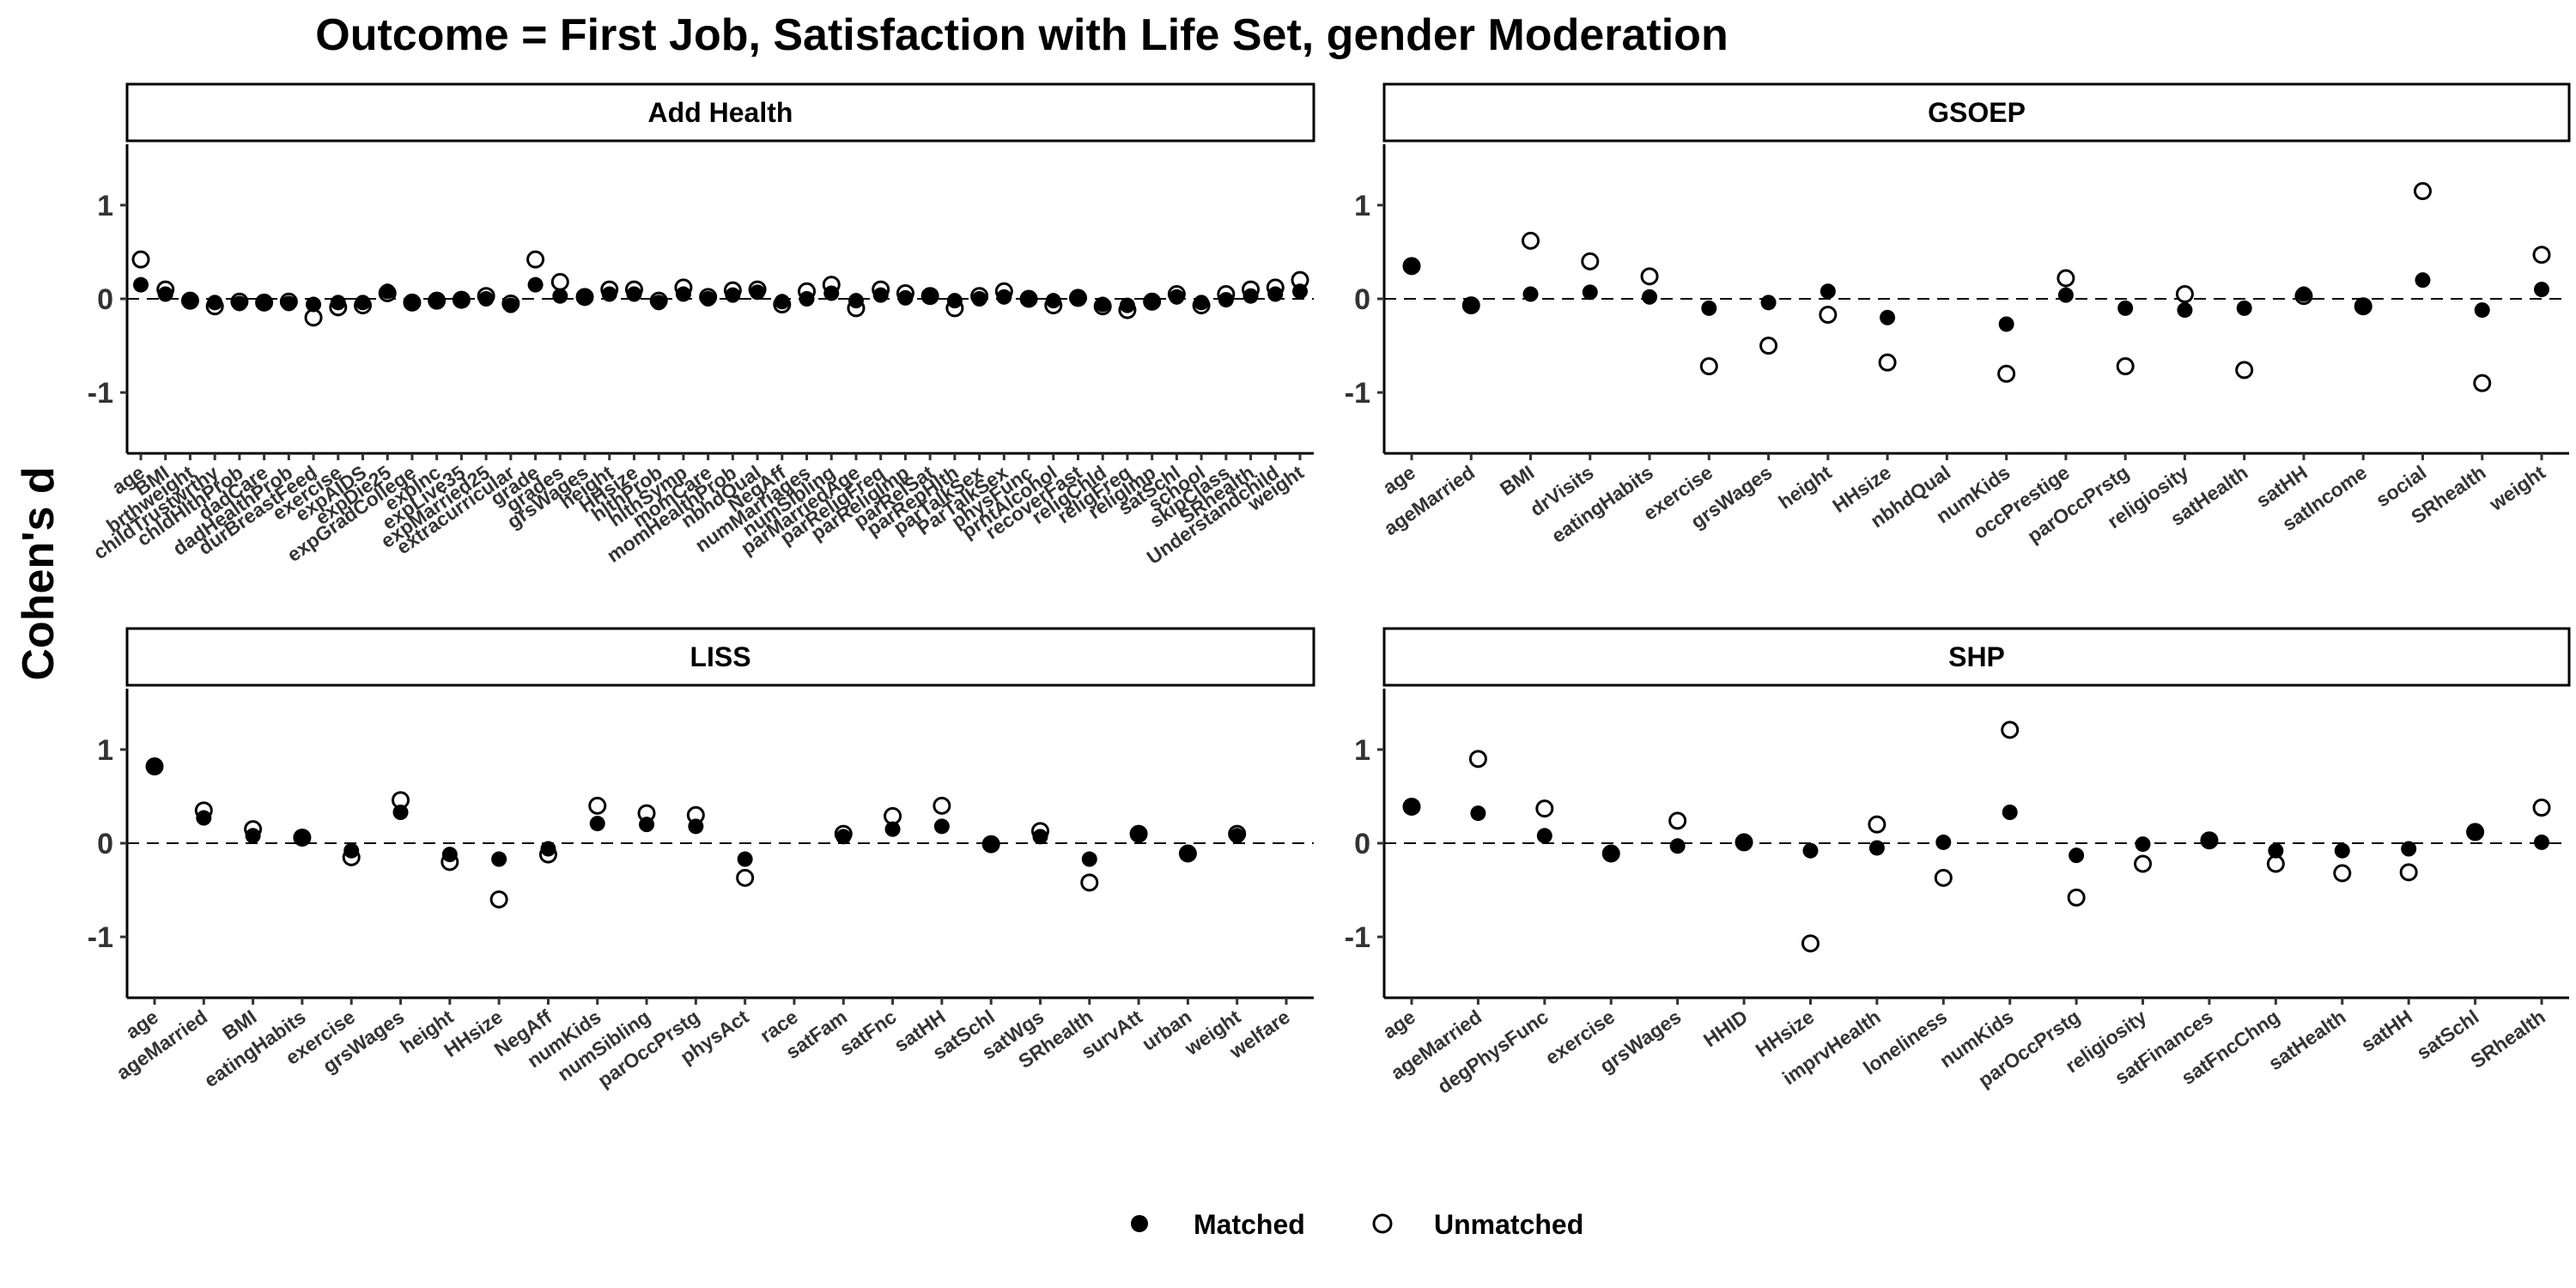 The image size is (2576, 1288). What do you see at coordinates (161, 1045) in the screenshot?
I see `x-tick-label: ageMarried` at bounding box center [161, 1045].